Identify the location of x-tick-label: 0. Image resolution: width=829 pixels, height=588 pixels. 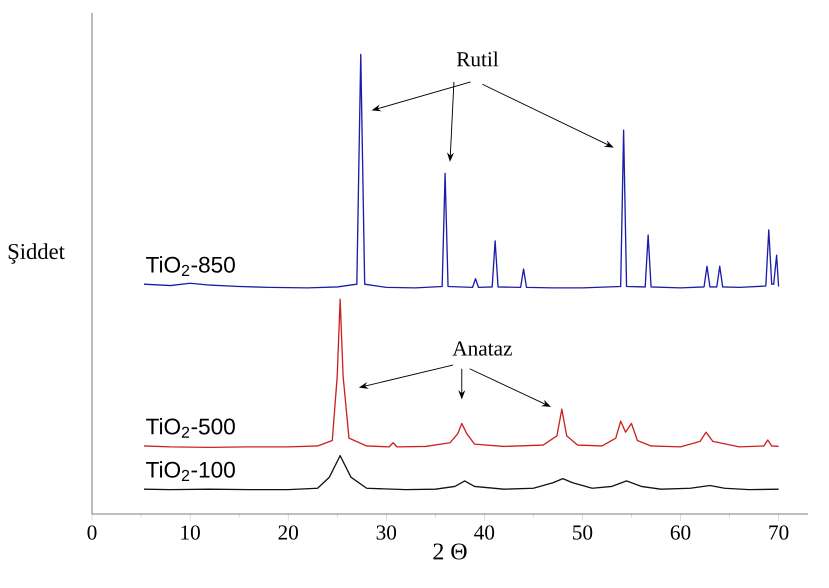
(92, 532).